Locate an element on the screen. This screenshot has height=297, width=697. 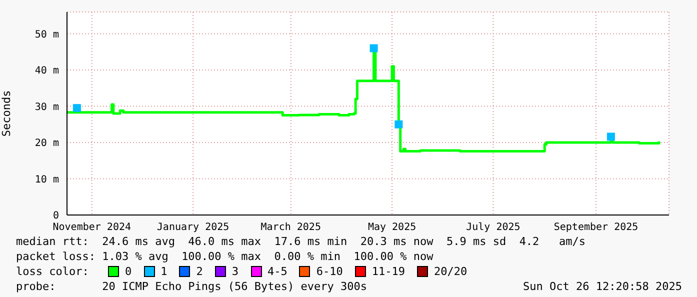
legend-label: 0 is located at coordinates (128, 271).